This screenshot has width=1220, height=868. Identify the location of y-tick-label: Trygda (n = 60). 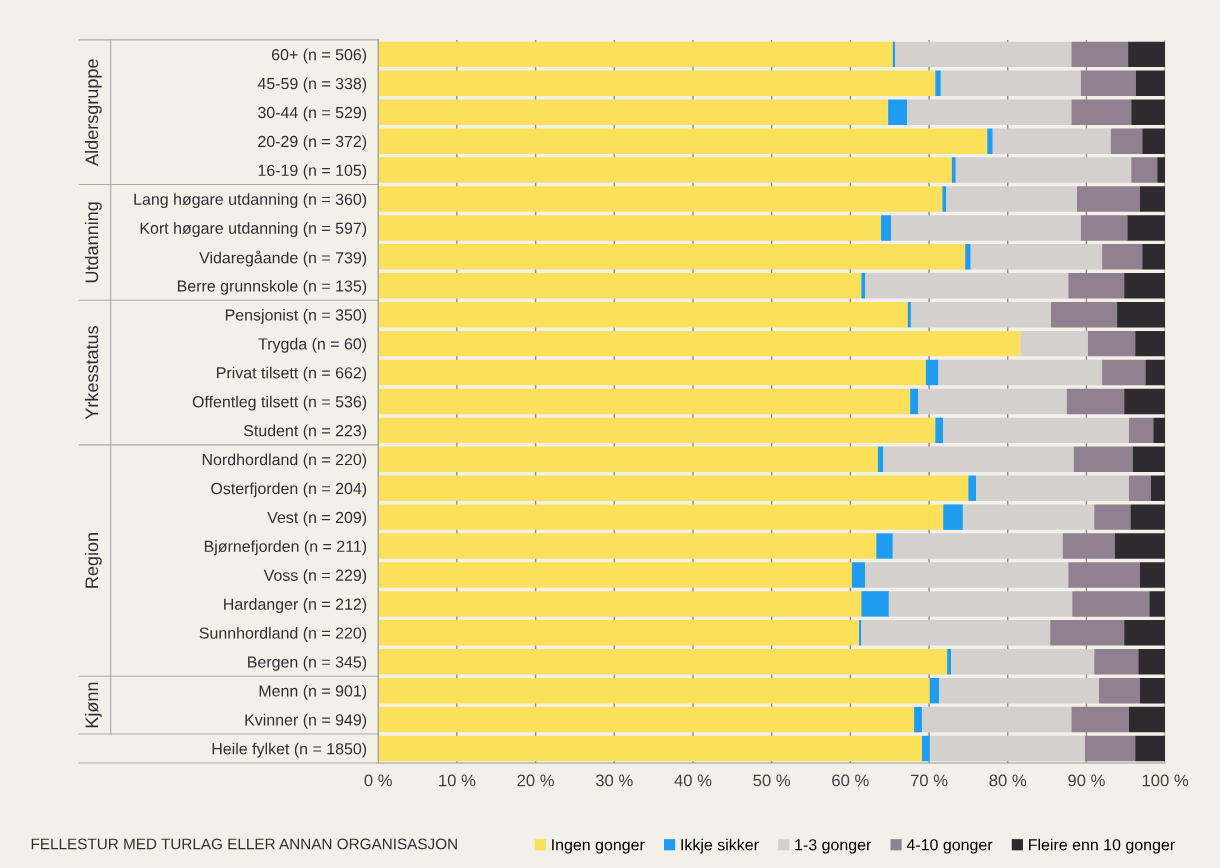
(312, 345).